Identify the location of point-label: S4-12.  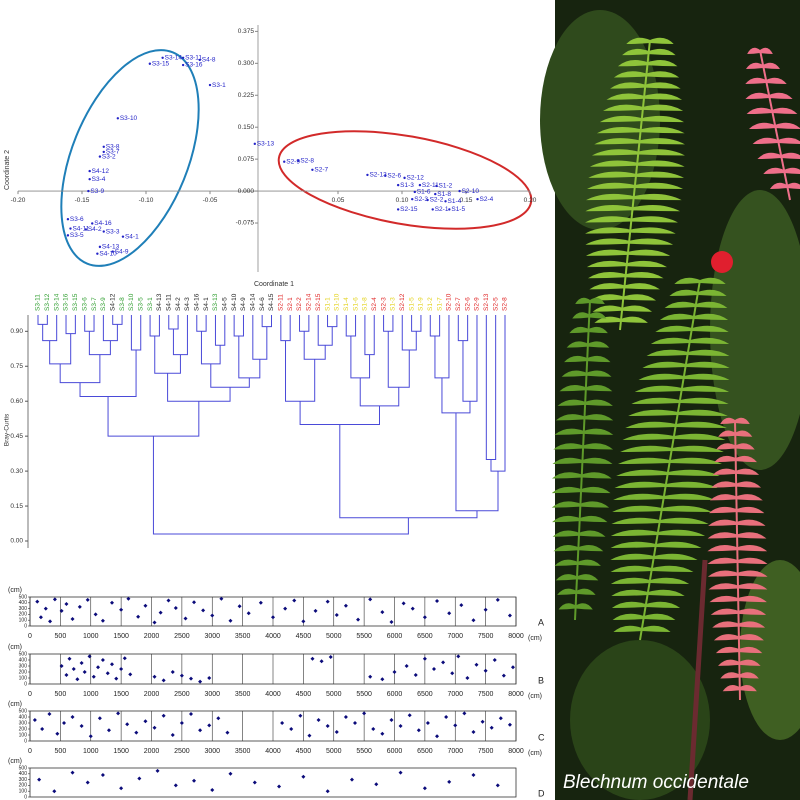
(101, 171).